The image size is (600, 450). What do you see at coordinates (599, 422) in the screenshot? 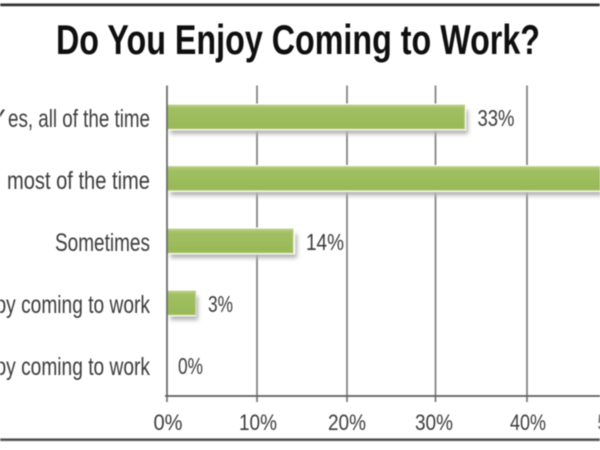
I see `svg-text: 50%` at bounding box center [599, 422].